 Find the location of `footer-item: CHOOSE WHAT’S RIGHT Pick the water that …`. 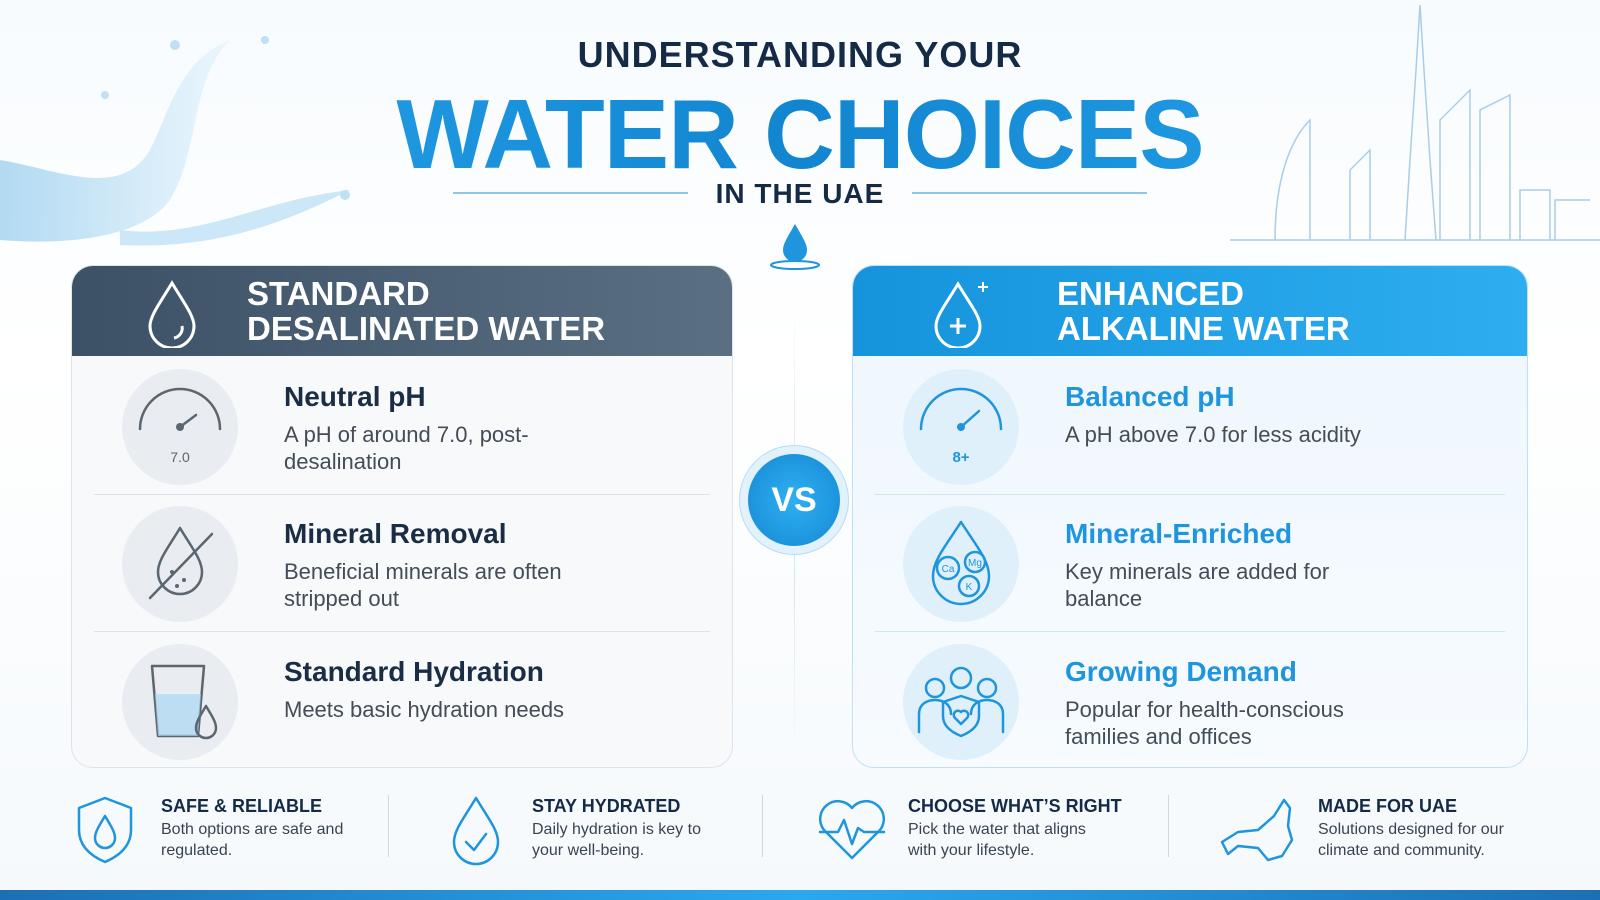

footer-item: CHOOSE WHAT’S RIGHT Pick the water that … is located at coordinates (981, 831).